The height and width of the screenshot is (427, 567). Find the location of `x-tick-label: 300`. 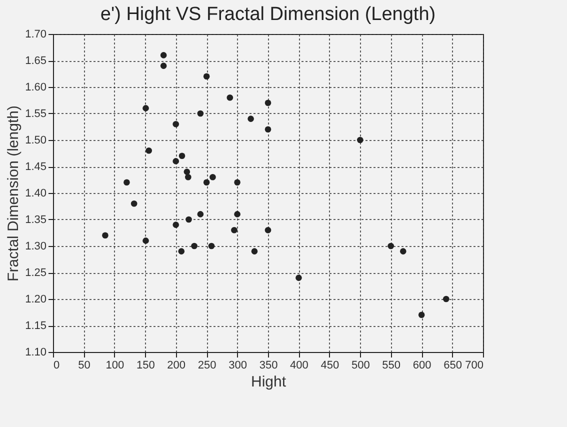

x-tick-label: 300 is located at coordinates (237, 366).